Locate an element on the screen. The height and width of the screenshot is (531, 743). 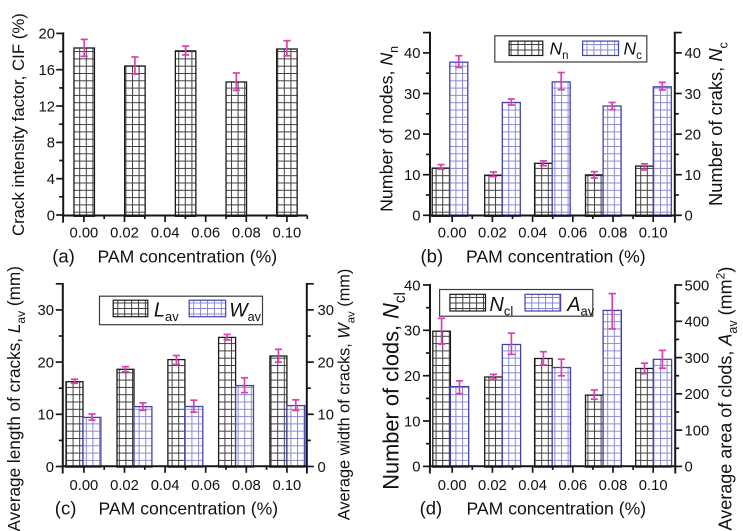
svg-text: Nn is located at coordinates (559, 51).